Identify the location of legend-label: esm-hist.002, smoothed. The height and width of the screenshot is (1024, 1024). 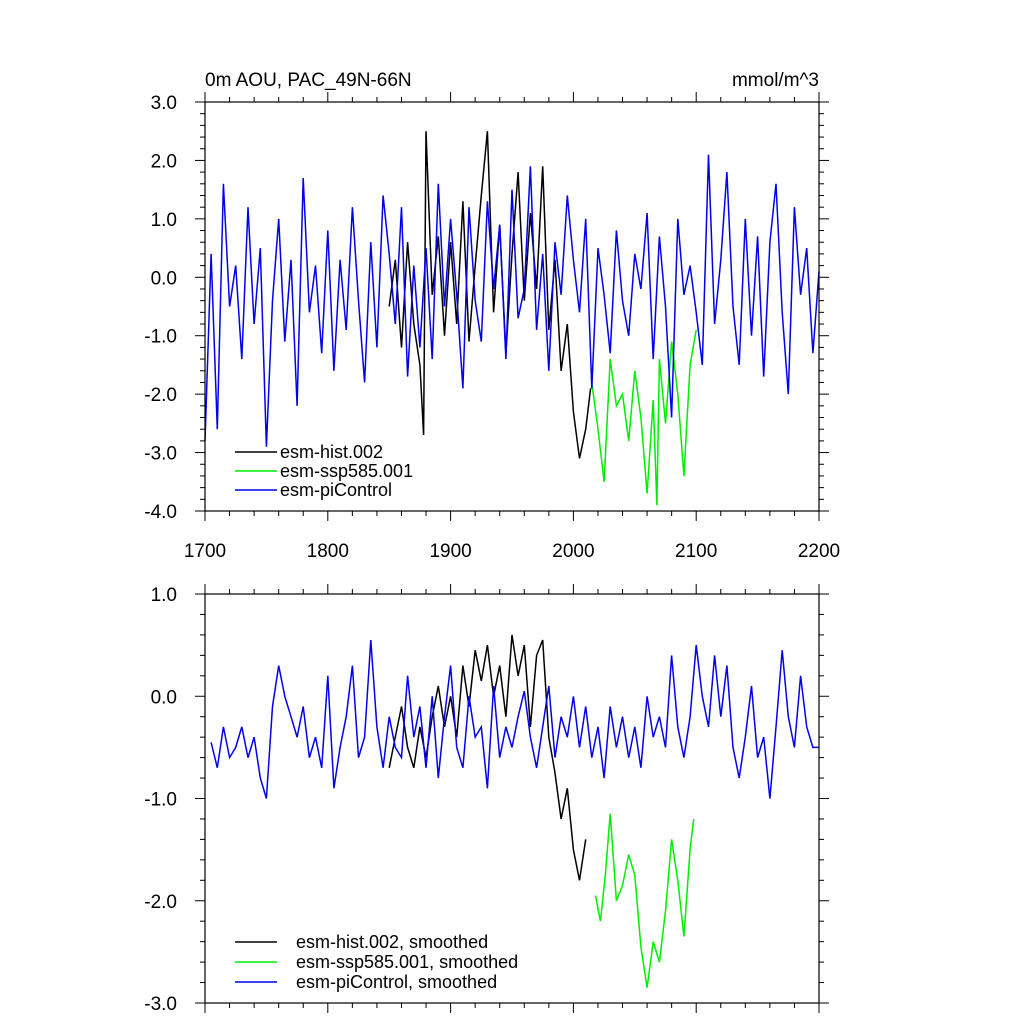
(392, 942).